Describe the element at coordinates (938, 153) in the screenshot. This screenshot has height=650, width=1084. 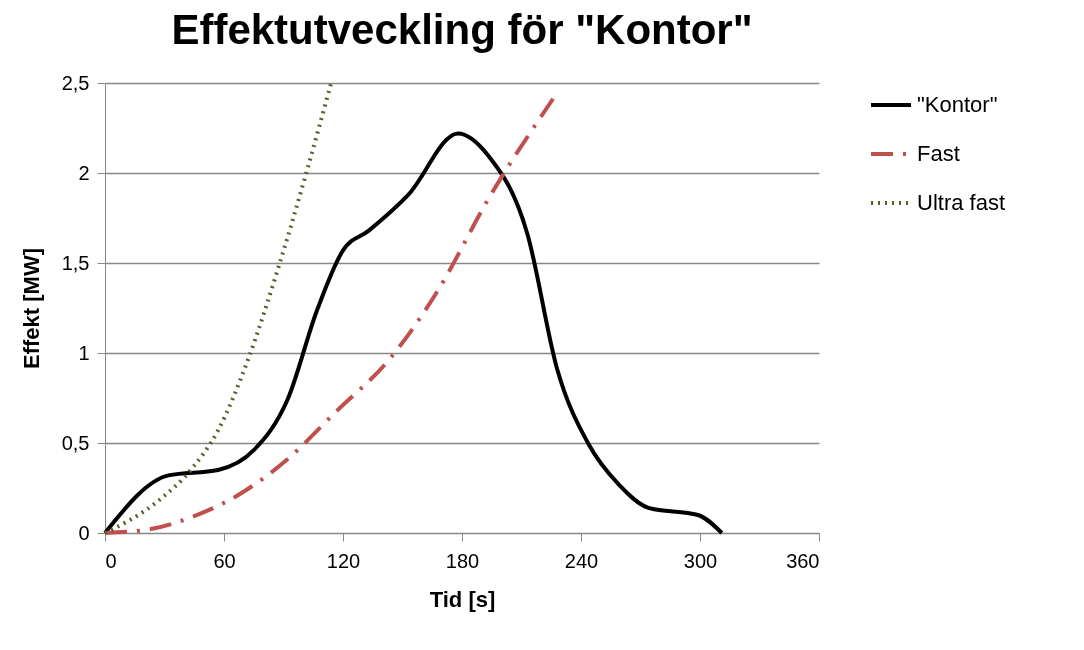
I see `legend-label: Fast` at that location.